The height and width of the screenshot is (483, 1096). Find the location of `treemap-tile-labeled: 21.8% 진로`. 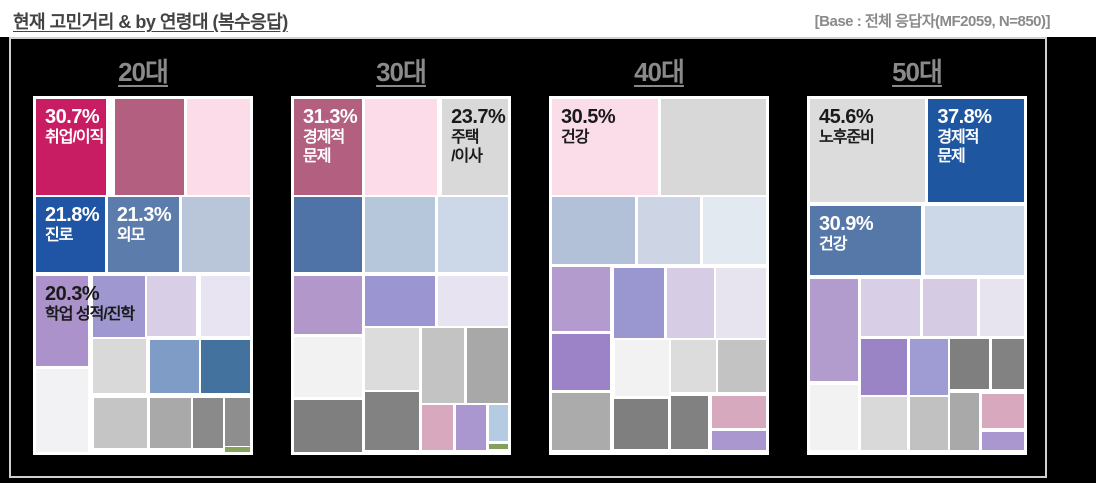

treemap-tile-labeled: 21.8% 진로 is located at coordinates (70, 235).